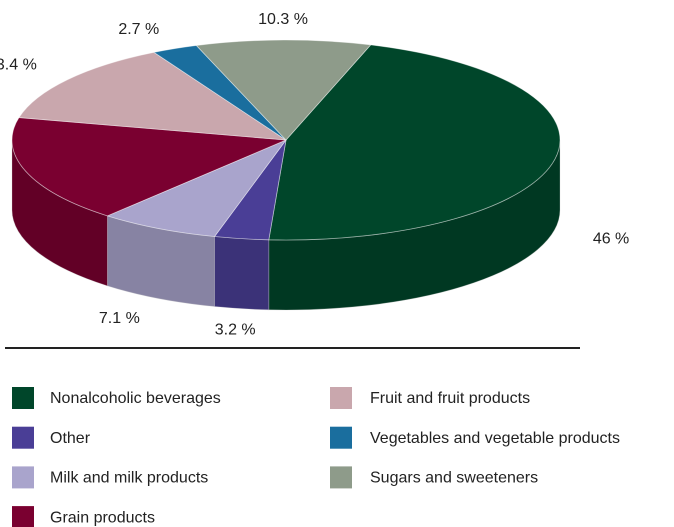 The image size is (674, 527). I want to click on value-label: 13.4 %, so click(18, 64).